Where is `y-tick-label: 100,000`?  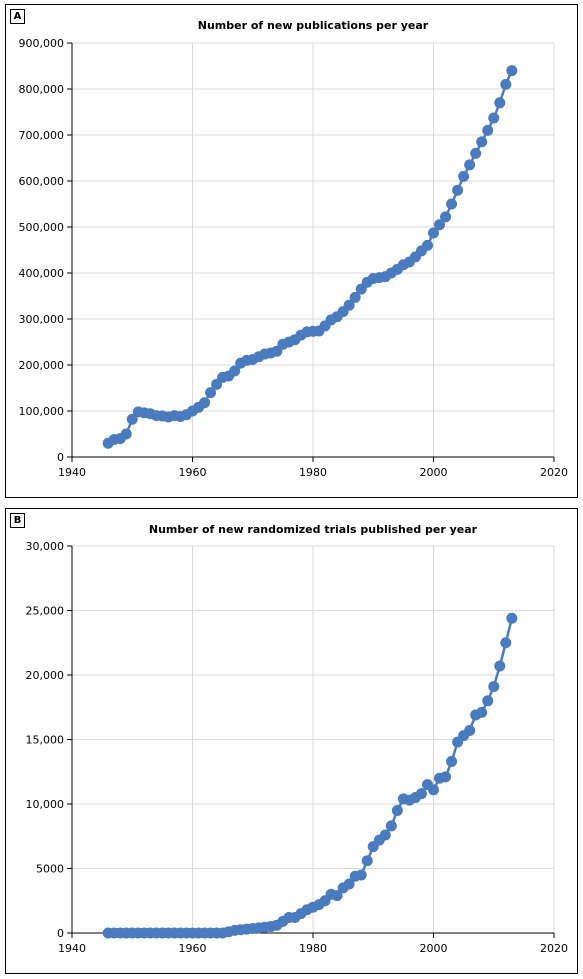 y-tick-label: 100,000 is located at coordinates (42, 411).